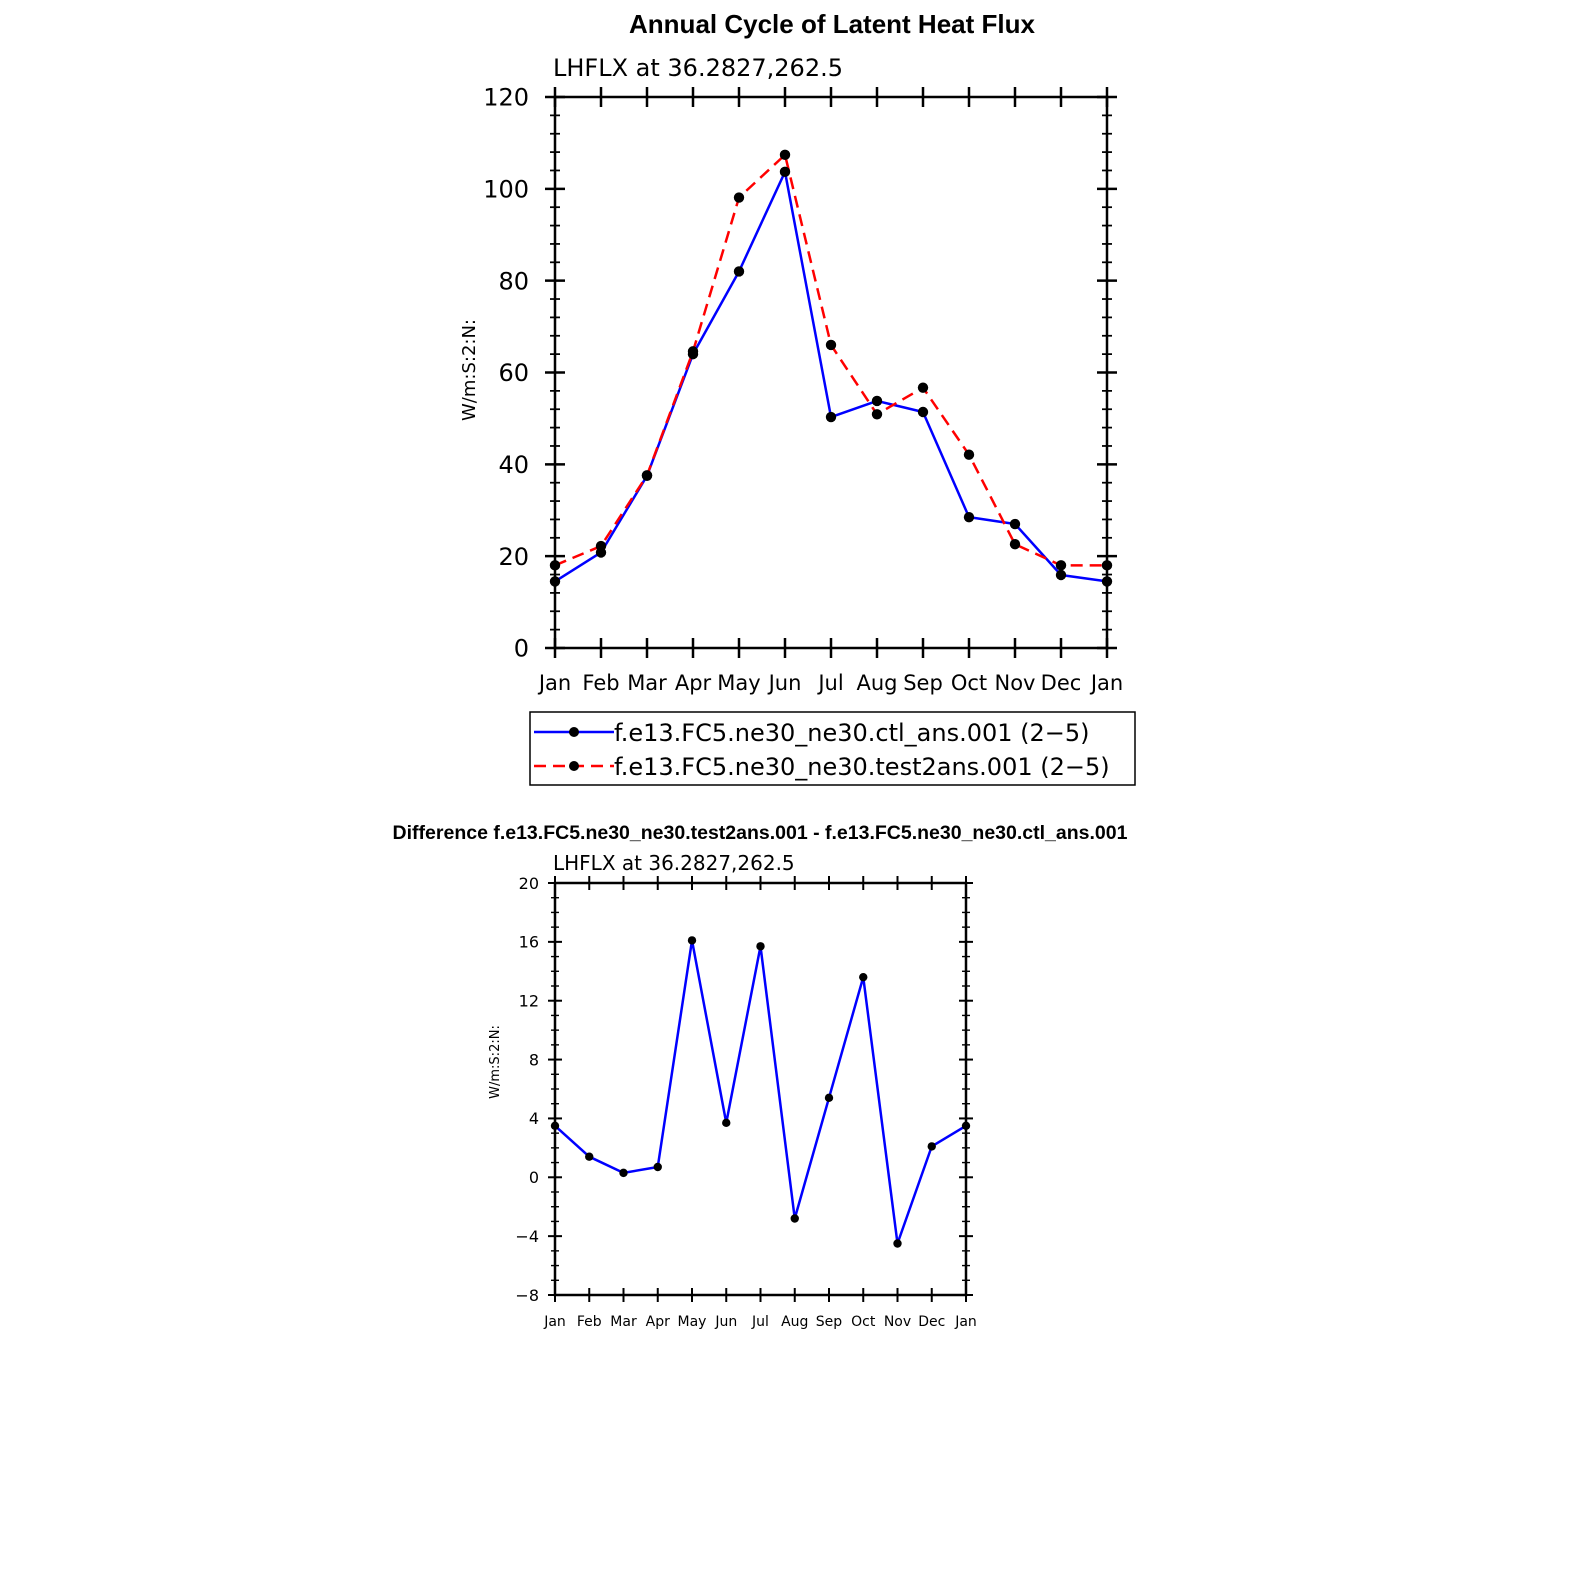  What do you see at coordinates (529, 942) in the screenshot?
I see `y-tick-label: 16` at bounding box center [529, 942].